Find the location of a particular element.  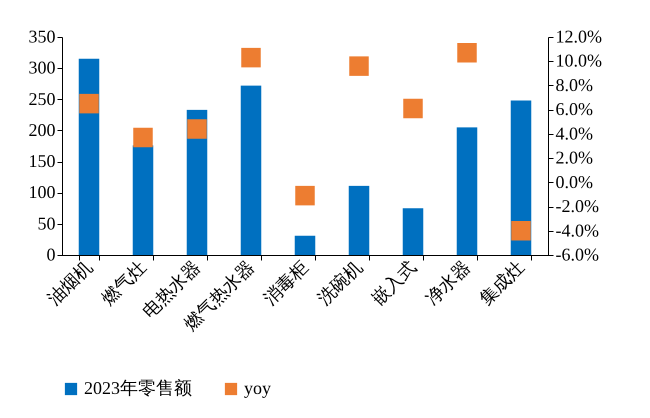

y-tick-label: 100 is located at coordinates (42, 192).